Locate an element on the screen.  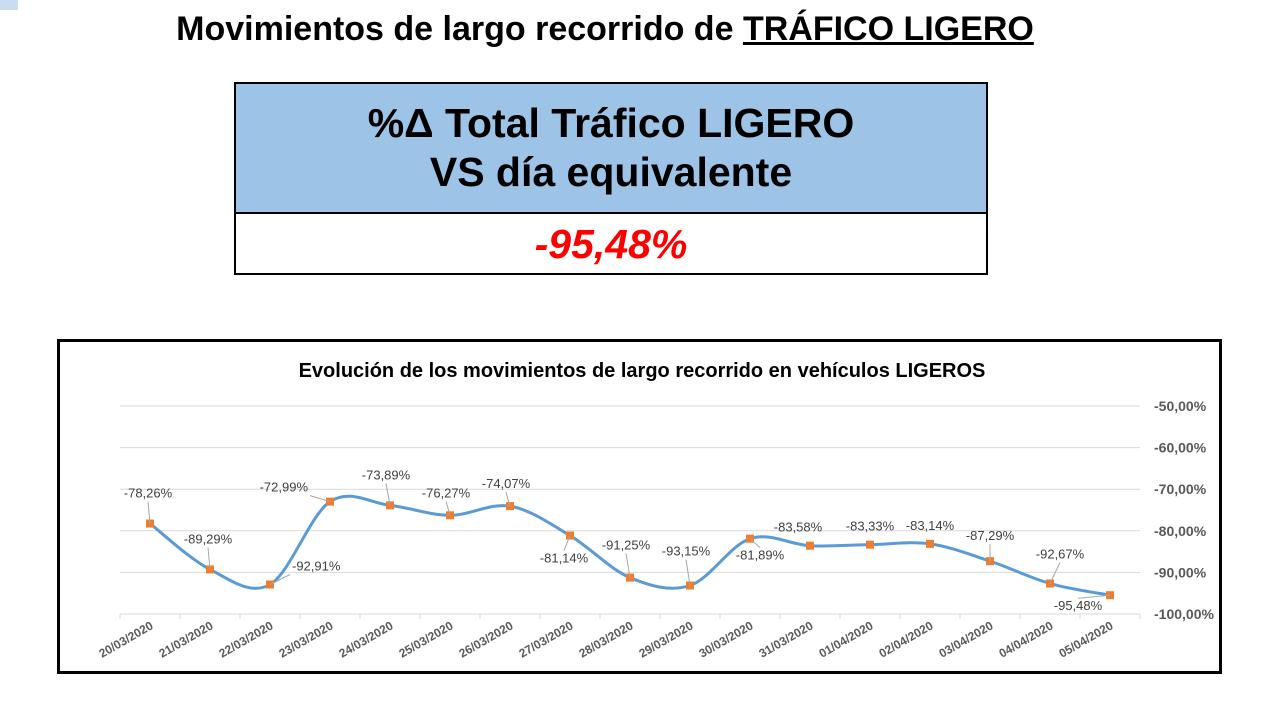
data-label: -83,33% is located at coordinates (870, 526).